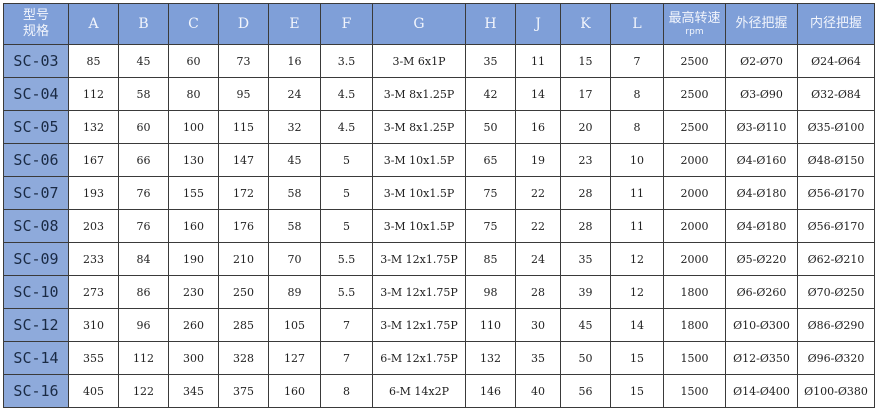 This screenshot has height=419, width=879. Describe the element at coordinates (143, 391) in the screenshot. I see `table-cell: 122` at that location.